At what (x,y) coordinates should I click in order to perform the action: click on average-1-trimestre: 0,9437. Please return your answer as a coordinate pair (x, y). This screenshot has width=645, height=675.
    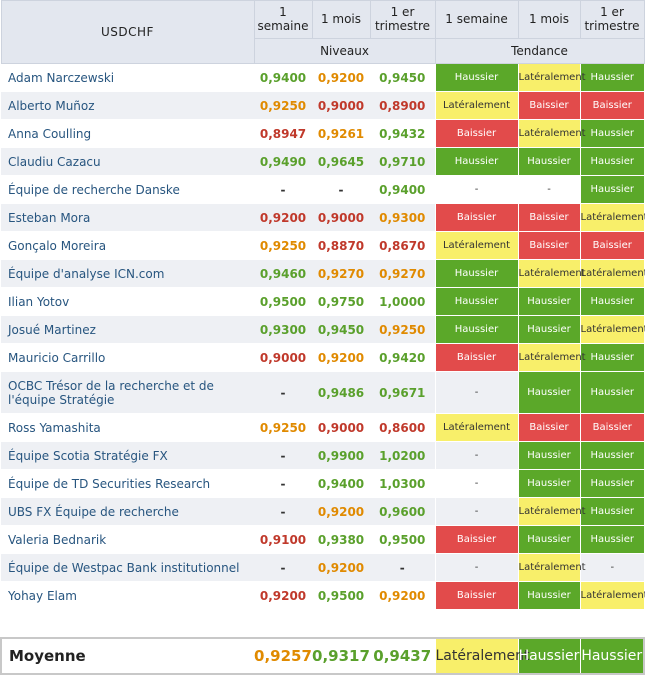
    Looking at the image, I should click on (402, 655).